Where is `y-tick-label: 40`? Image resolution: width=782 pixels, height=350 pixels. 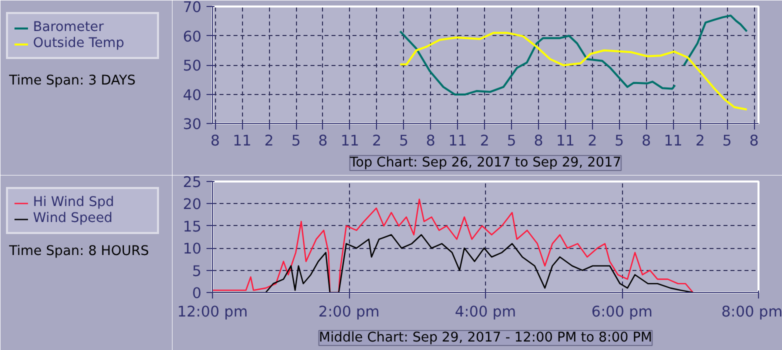 y-tick-label: 40 is located at coordinates (192, 95).